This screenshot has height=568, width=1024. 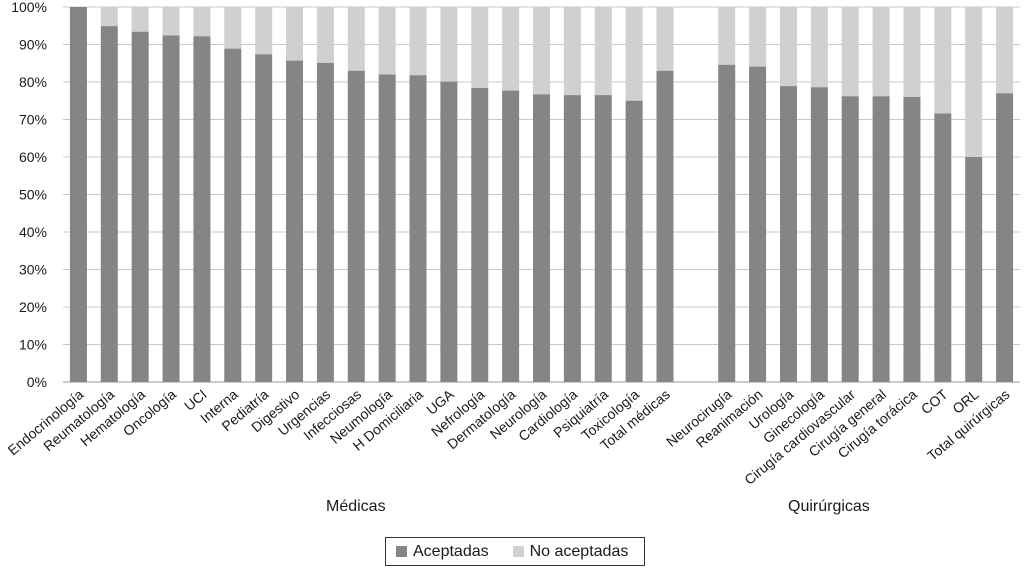 I want to click on legend-swatch-aceptadas, so click(x=401, y=551).